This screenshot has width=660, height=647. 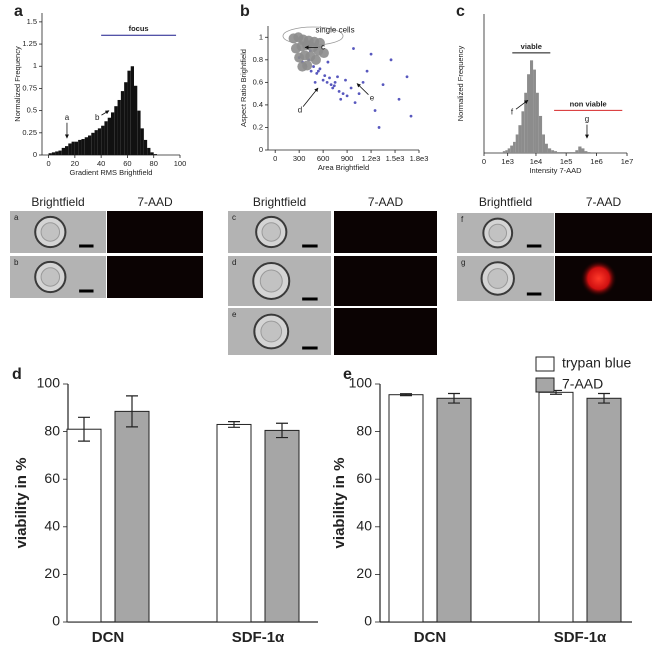 What do you see at coordinates (48, 163) in the screenshot?
I see `x-tick-label: 0` at bounding box center [48, 163].